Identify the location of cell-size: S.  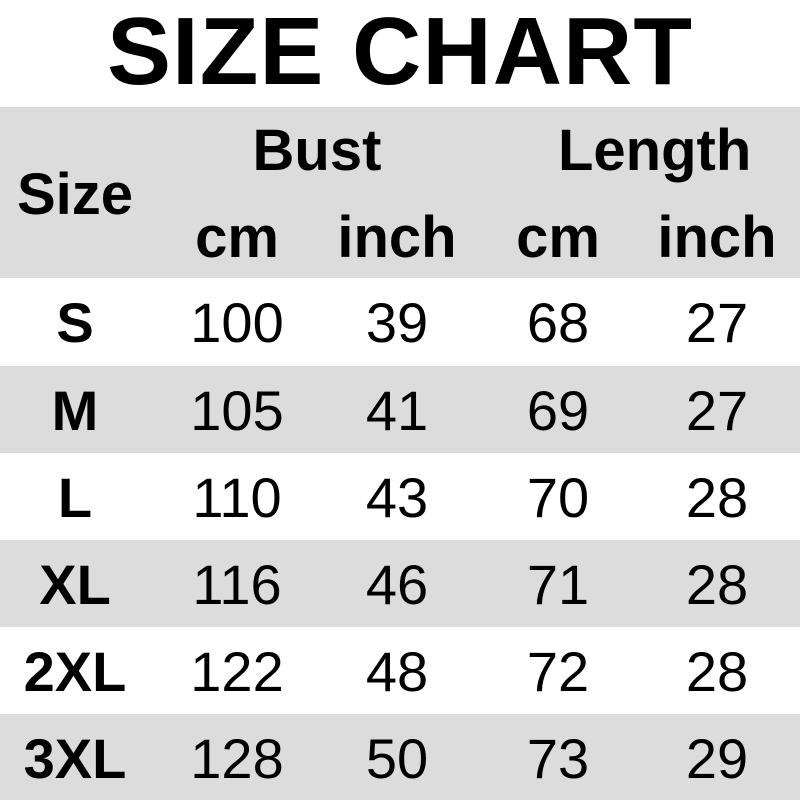
(75, 322).